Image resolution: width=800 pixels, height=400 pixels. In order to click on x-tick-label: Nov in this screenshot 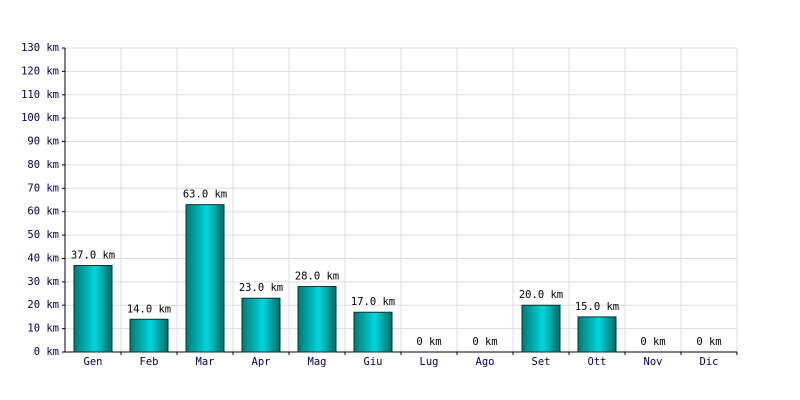, I will do `click(653, 362)`.